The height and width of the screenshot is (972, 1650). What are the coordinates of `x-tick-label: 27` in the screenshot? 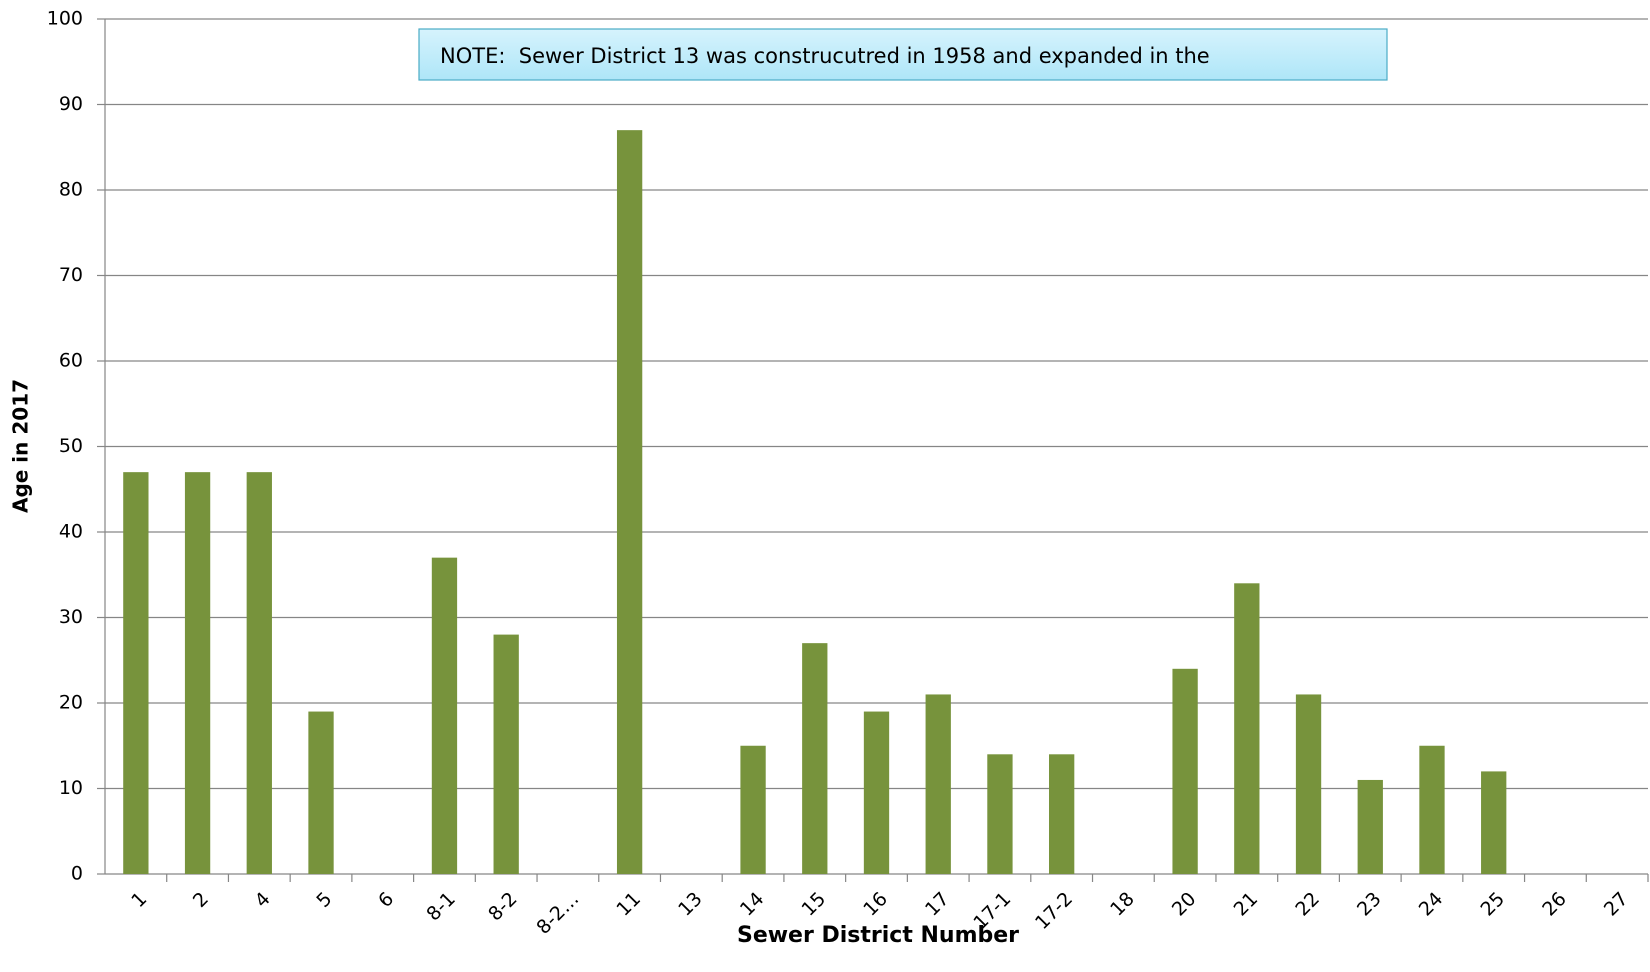 It's located at (1616, 904).